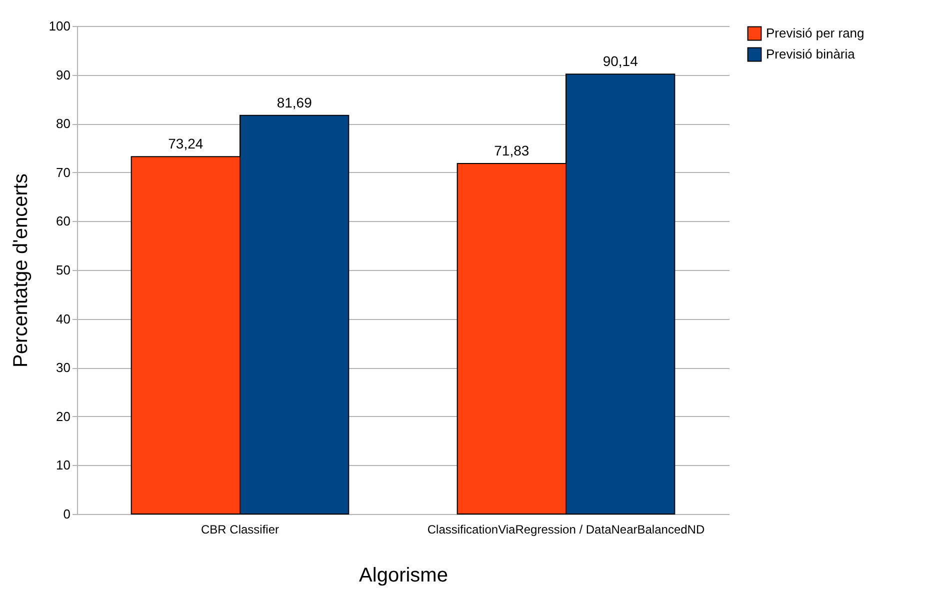  I want to click on y-tick-label: 30, so click(63, 368).